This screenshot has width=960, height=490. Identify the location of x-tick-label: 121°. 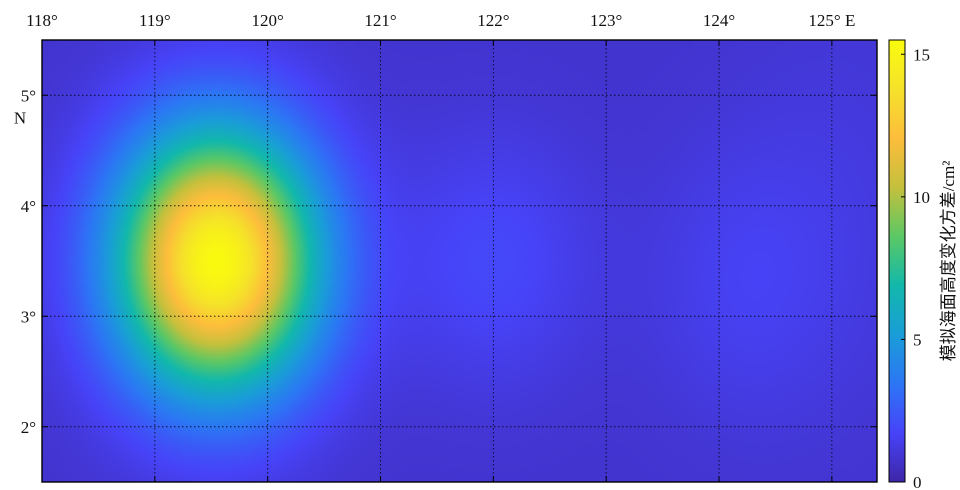
(380, 20).